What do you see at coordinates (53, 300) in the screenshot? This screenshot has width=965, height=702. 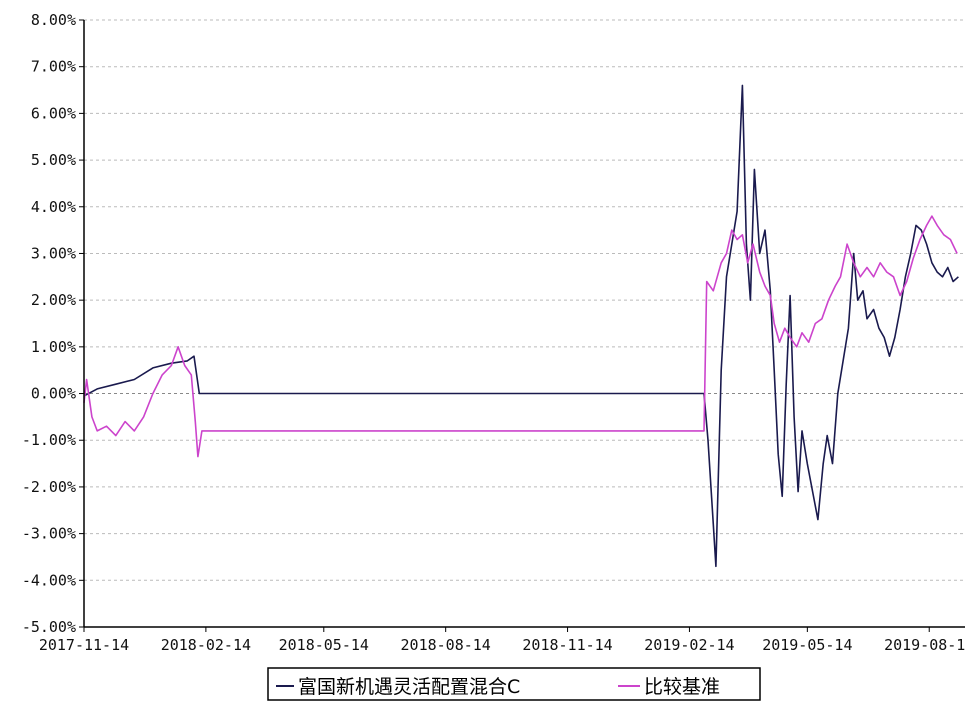 I see `y-tick-label: 2.00%` at bounding box center [53, 300].